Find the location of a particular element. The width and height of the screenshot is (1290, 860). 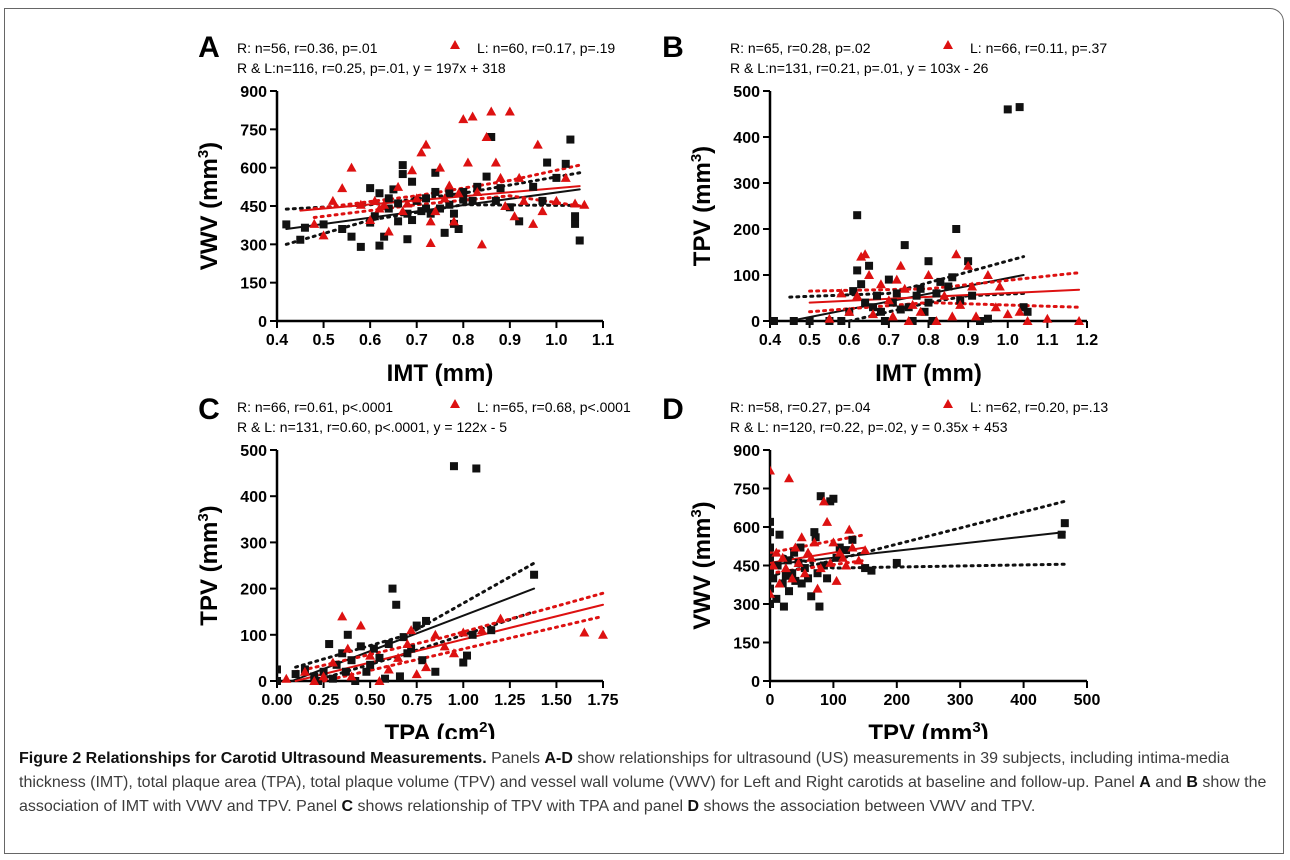

x-tick-label: 0.8 is located at coordinates (463, 340).